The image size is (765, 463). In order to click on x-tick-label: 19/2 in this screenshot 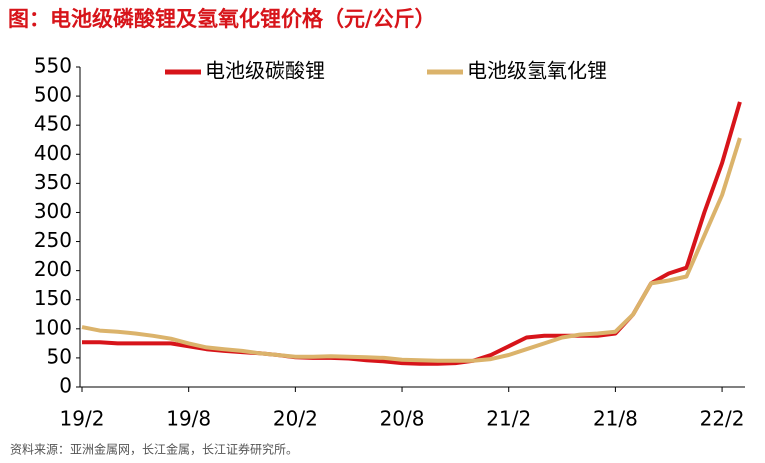, I will do `click(82, 419)`.